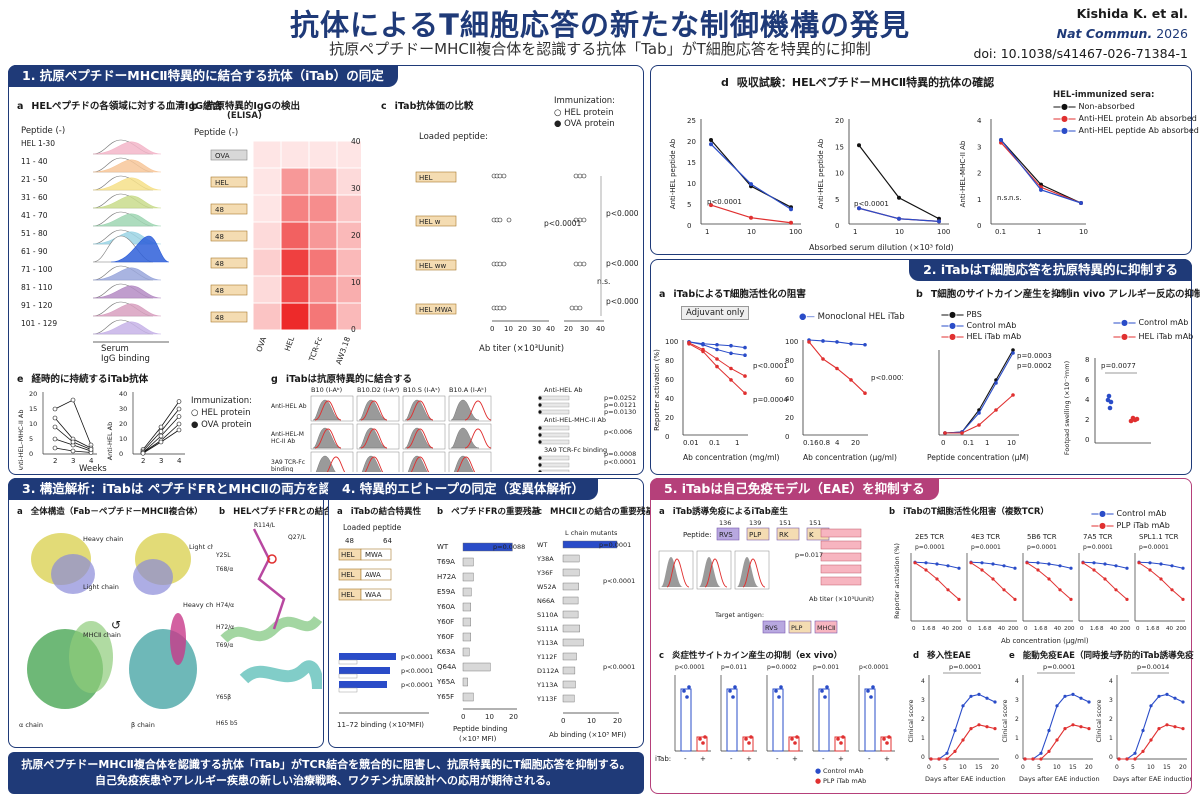 The image size is (1200, 800). I want to click on citation-authors: Kishida K. et al., so click(1132, 13).